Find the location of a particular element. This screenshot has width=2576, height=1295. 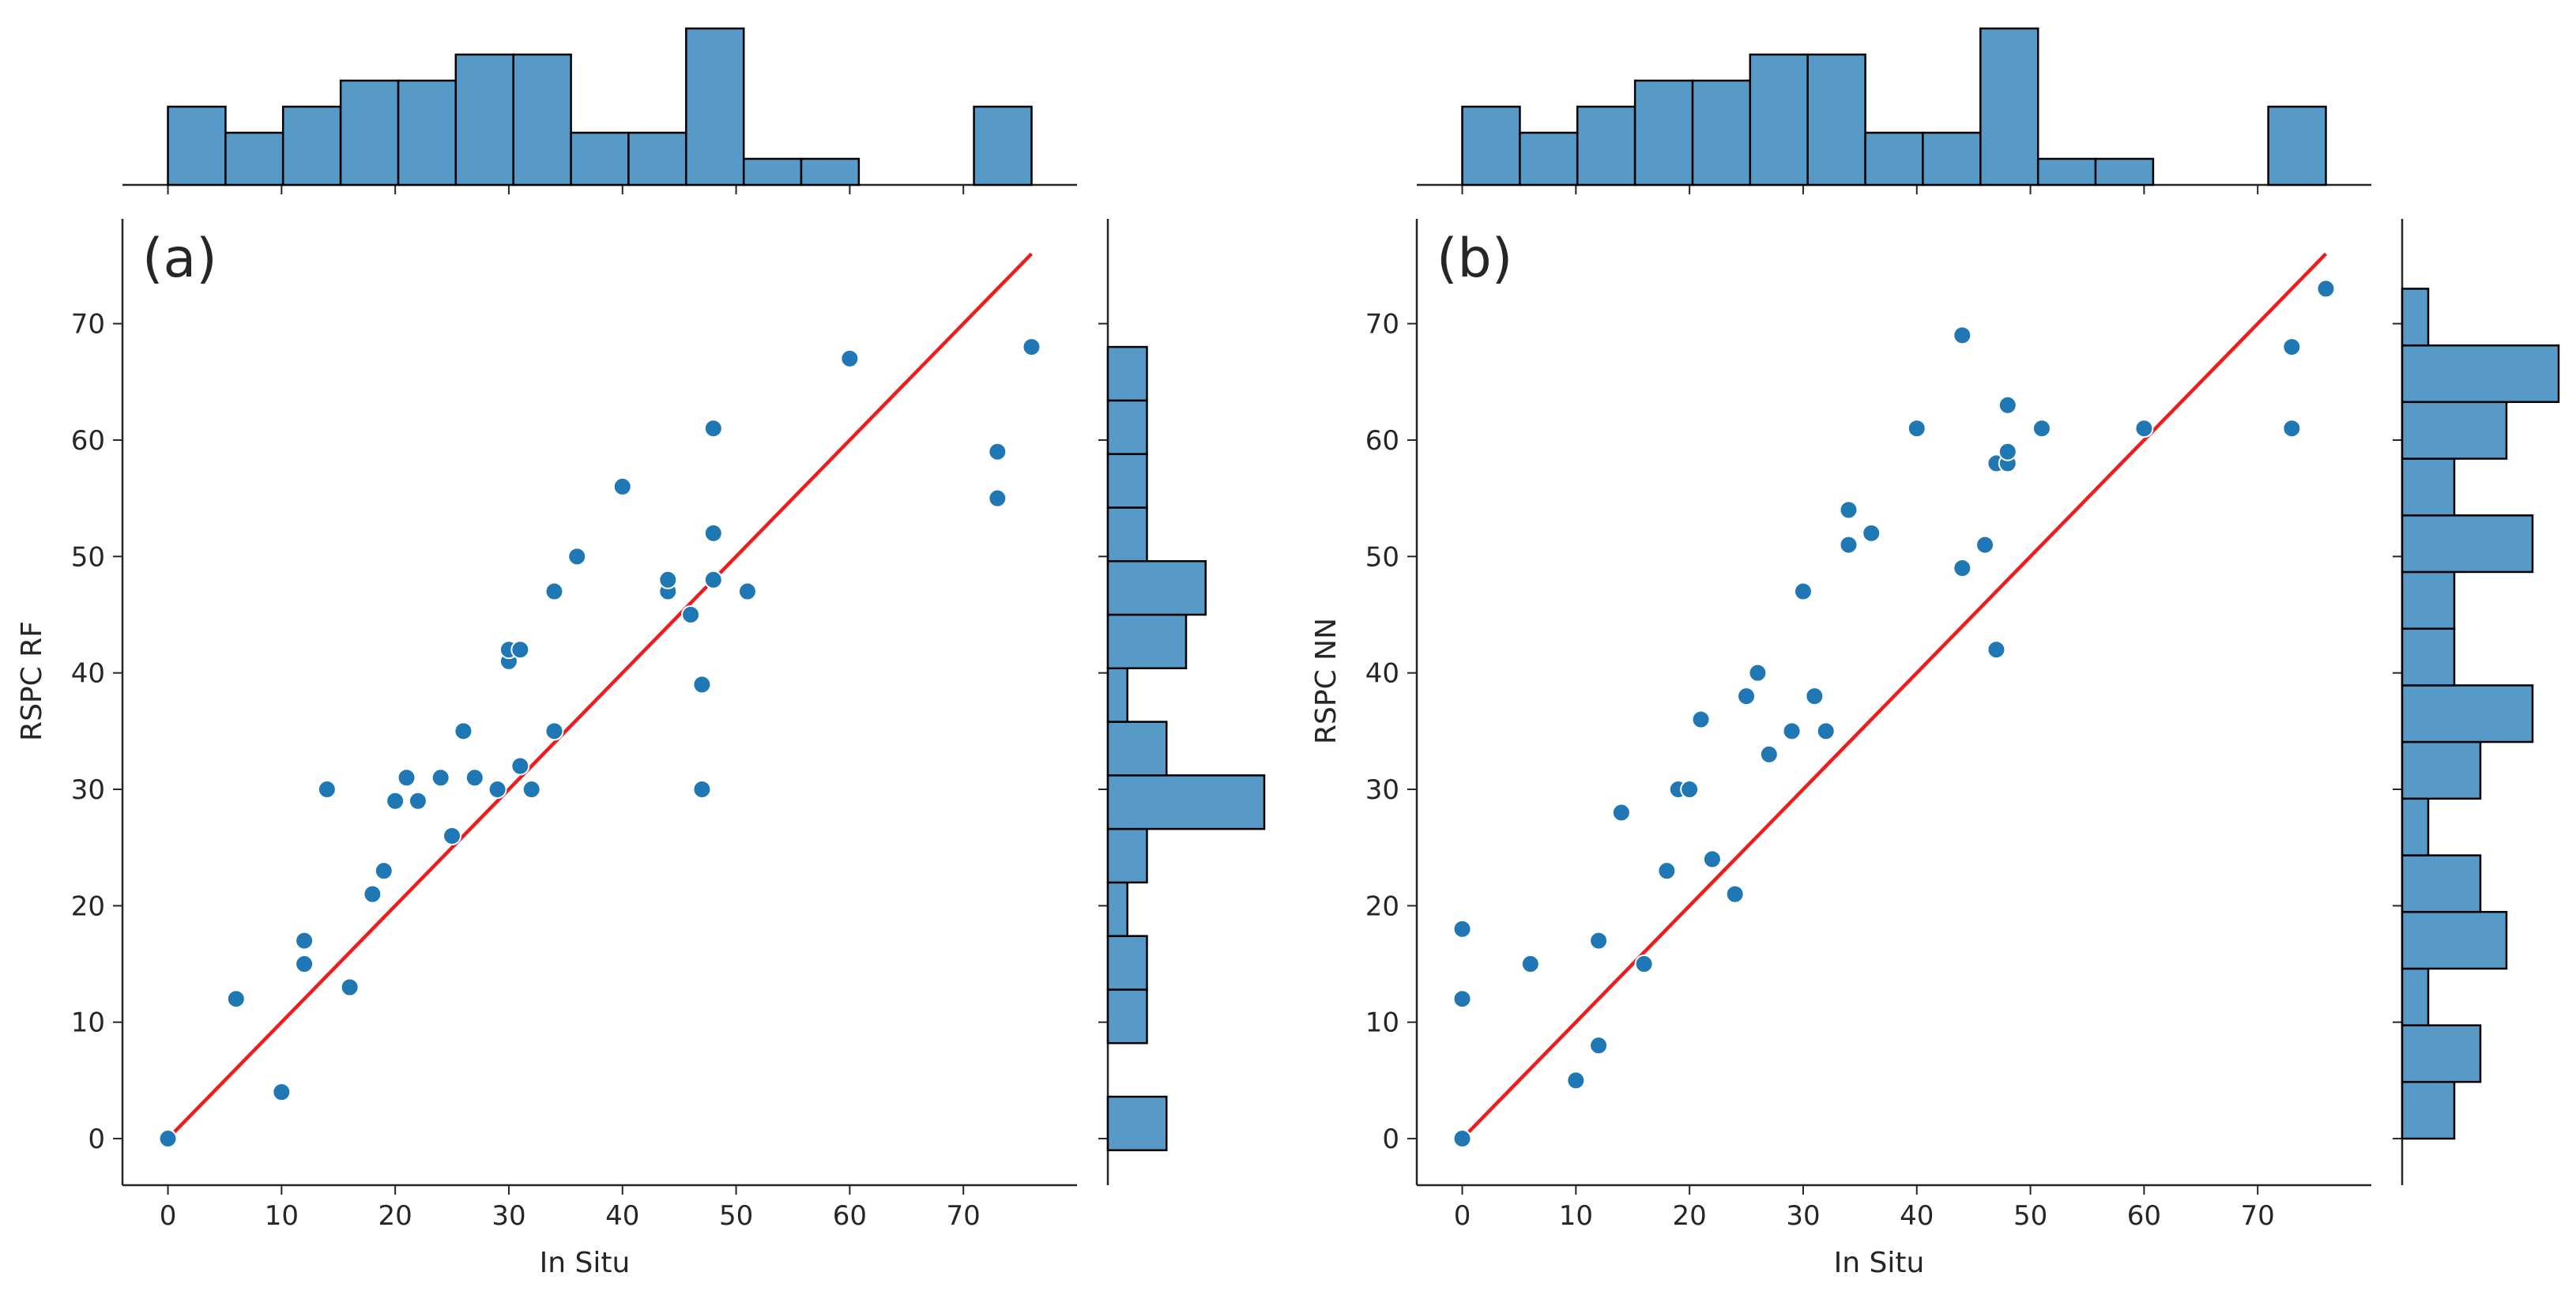

panel-a-x-axis-label: In Situ is located at coordinates (585, 1263).